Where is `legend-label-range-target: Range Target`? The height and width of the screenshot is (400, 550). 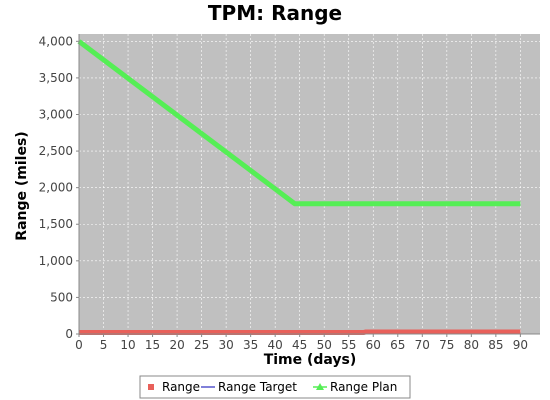 legend-label-range-target: Range Target is located at coordinates (257, 387).